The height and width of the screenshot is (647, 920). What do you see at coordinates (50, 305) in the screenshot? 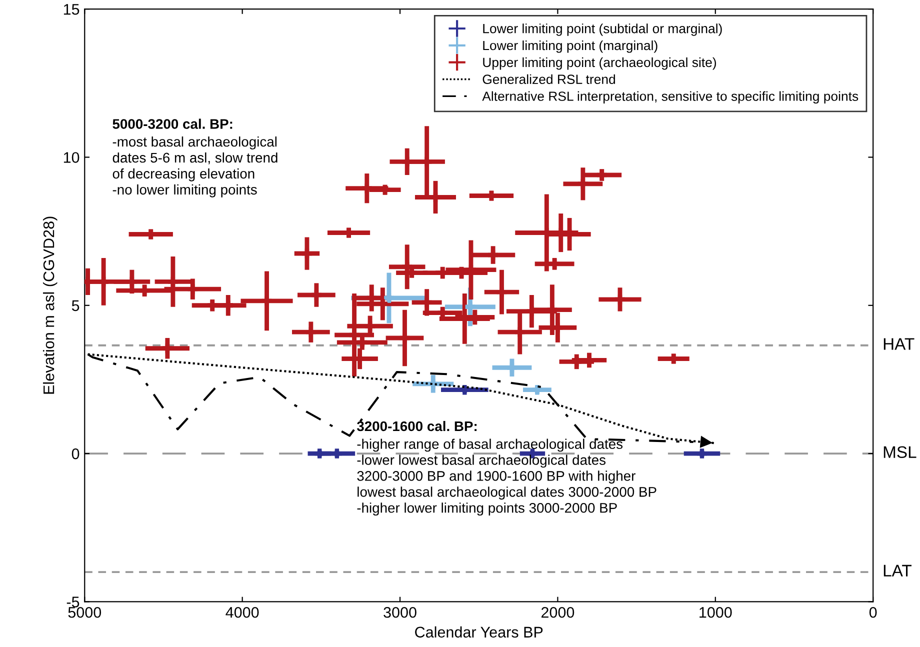
I see `y-axis-title: Elevation m asl (CGVD28)` at bounding box center [50, 305].